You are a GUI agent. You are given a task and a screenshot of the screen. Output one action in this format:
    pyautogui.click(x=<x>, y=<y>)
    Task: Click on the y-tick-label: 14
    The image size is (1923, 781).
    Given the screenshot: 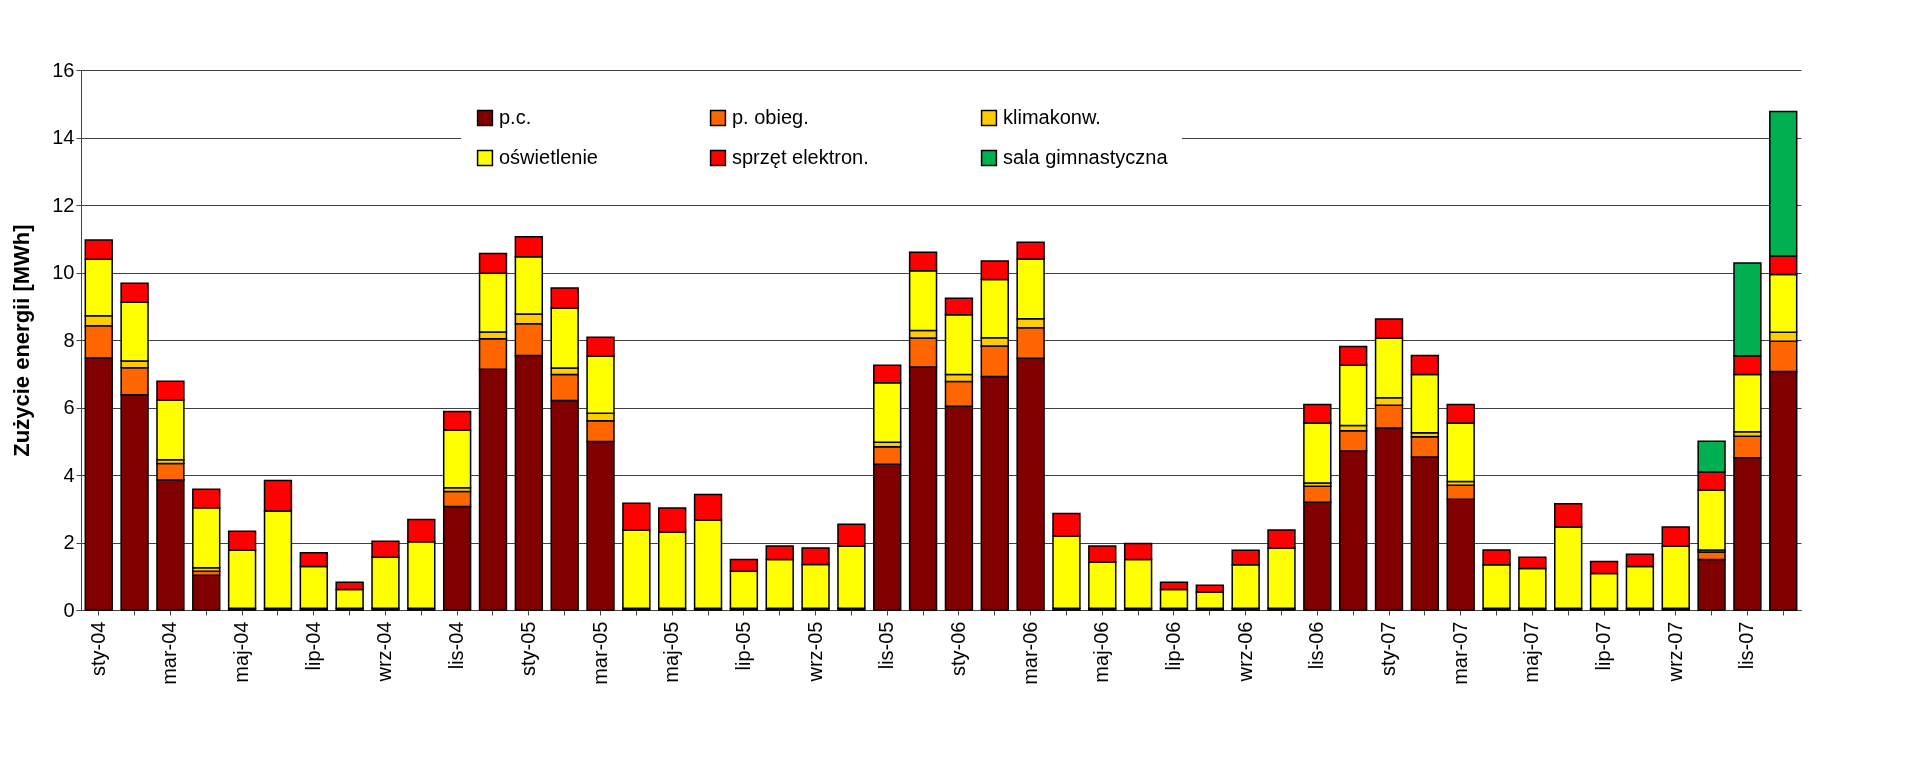 What is the action you would take?
    pyautogui.click(x=63, y=137)
    